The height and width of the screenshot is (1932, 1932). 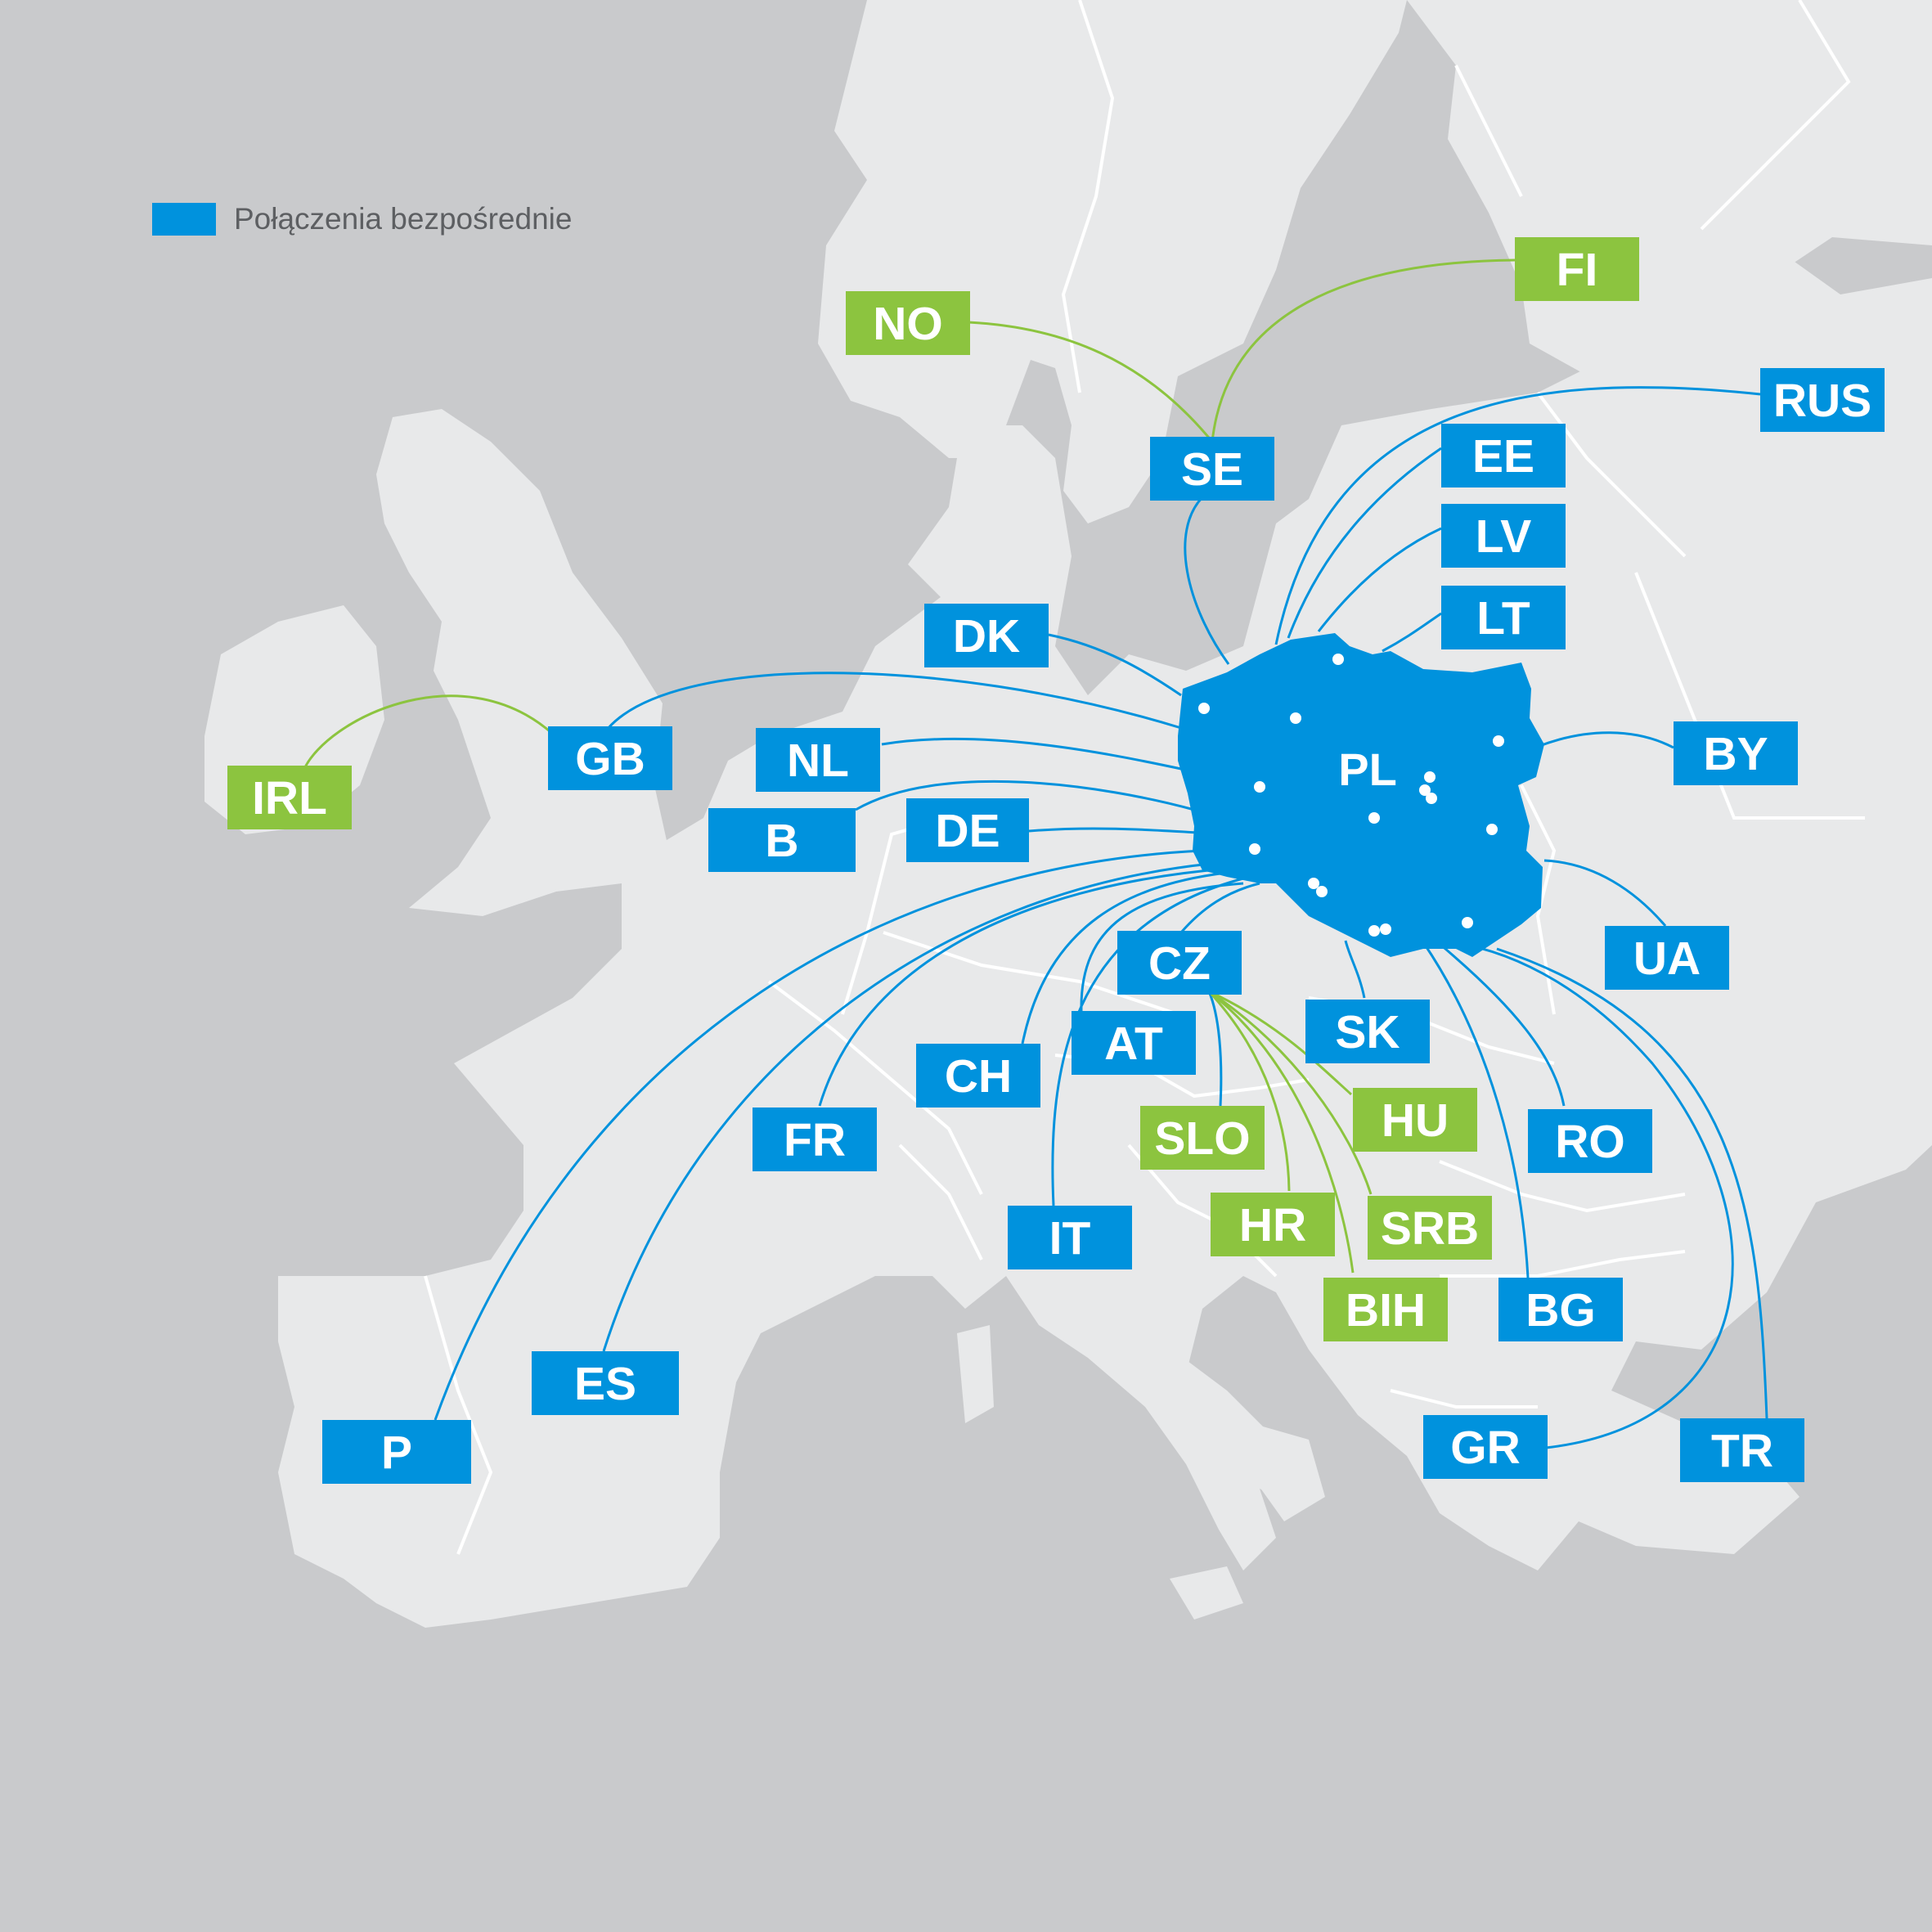 I want to click on line-pl-p, so click(x=819, y=1135).